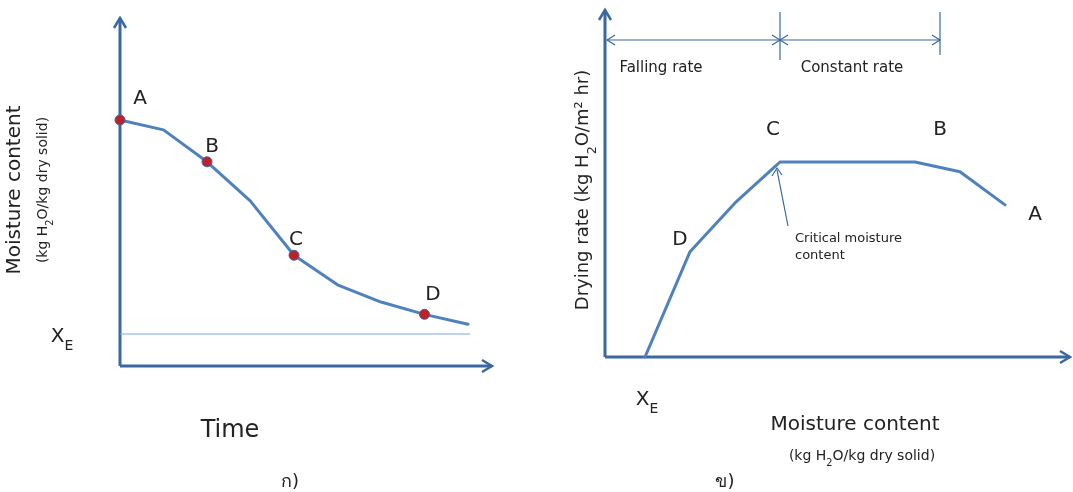 The width and height of the screenshot is (1073, 492). I want to click on text: ข), so click(725, 480).